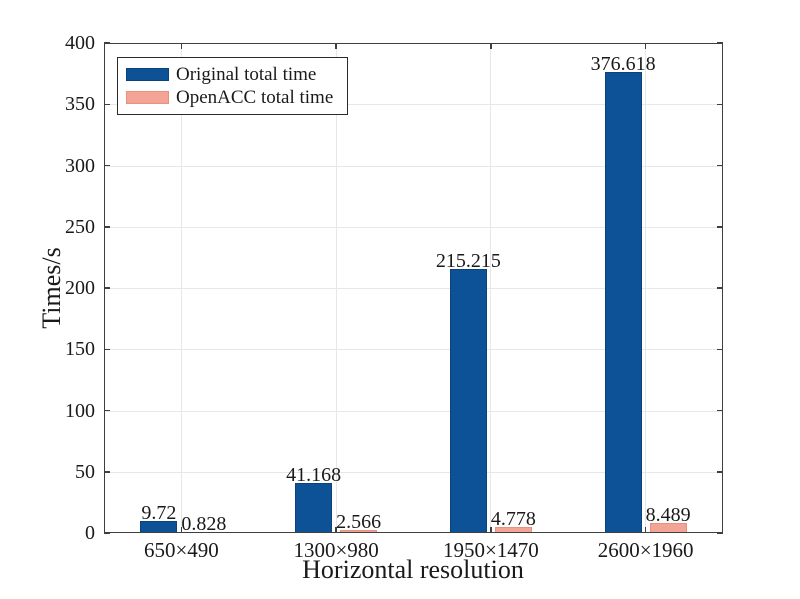 This screenshot has height=599, width=800. What do you see at coordinates (413, 569) in the screenshot?
I see `x-axis-label: Horizontal resolution` at bounding box center [413, 569].